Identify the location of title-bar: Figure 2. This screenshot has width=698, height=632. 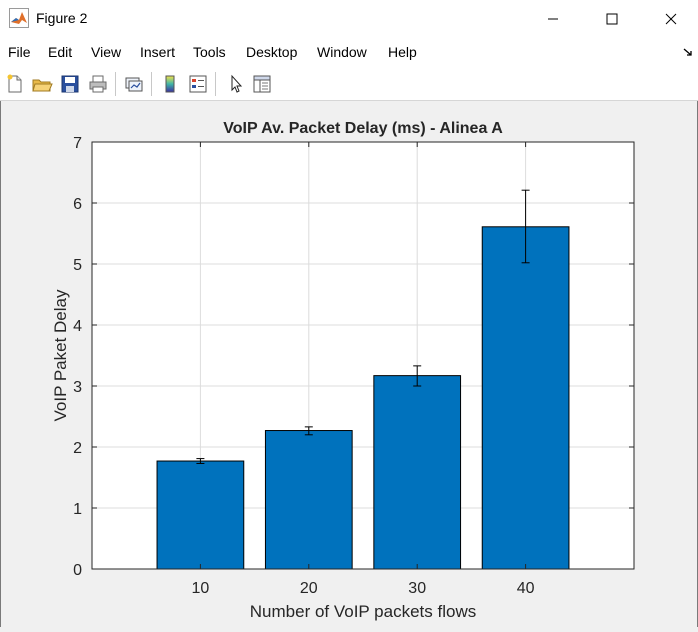
(349, 19).